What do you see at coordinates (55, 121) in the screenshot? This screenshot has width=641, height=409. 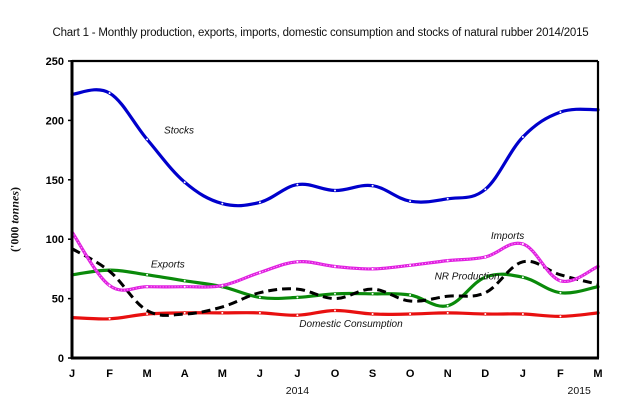 I see `y-tick-label: 200` at bounding box center [55, 121].